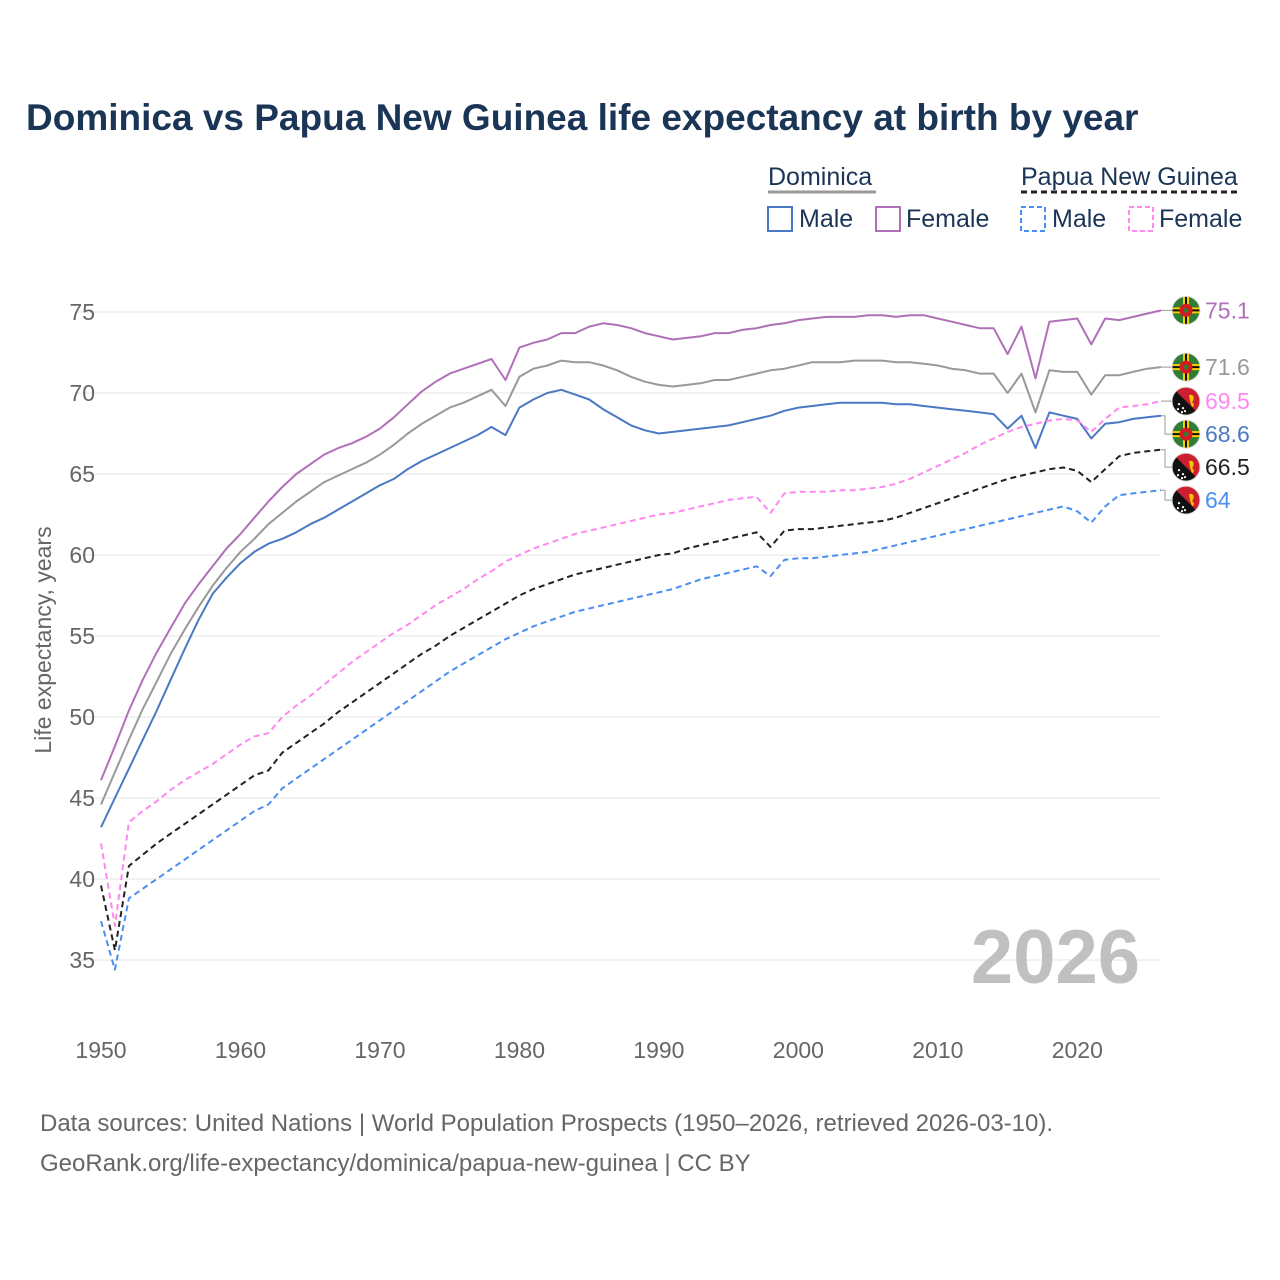 The width and height of the screenshot is (1280, 1280). I want to click on x-tick-label: 2000, so click(798, 1050).